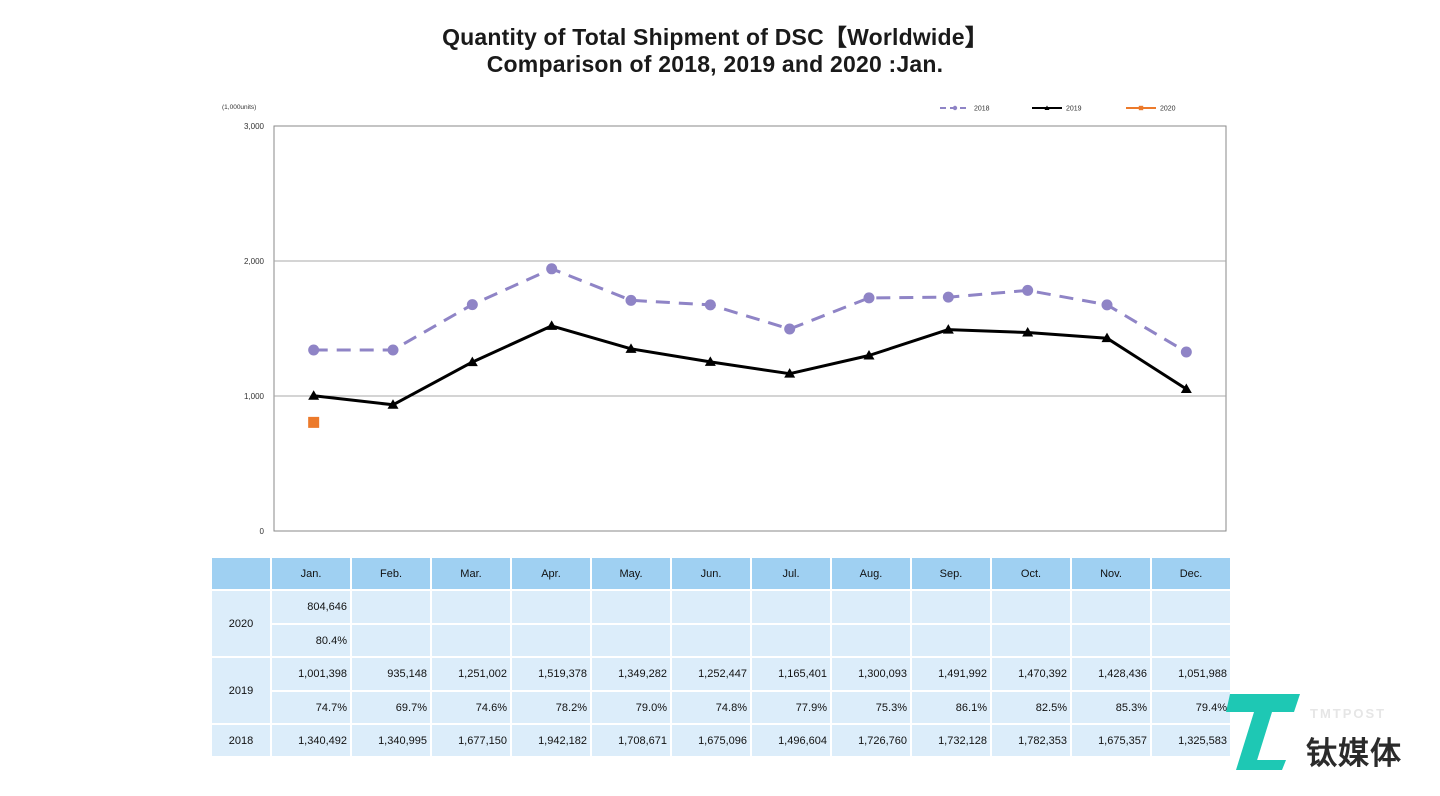  Describe the element at coordinates (262, 531) in the screenshot. I see `y-tick-label: 0` at that location.